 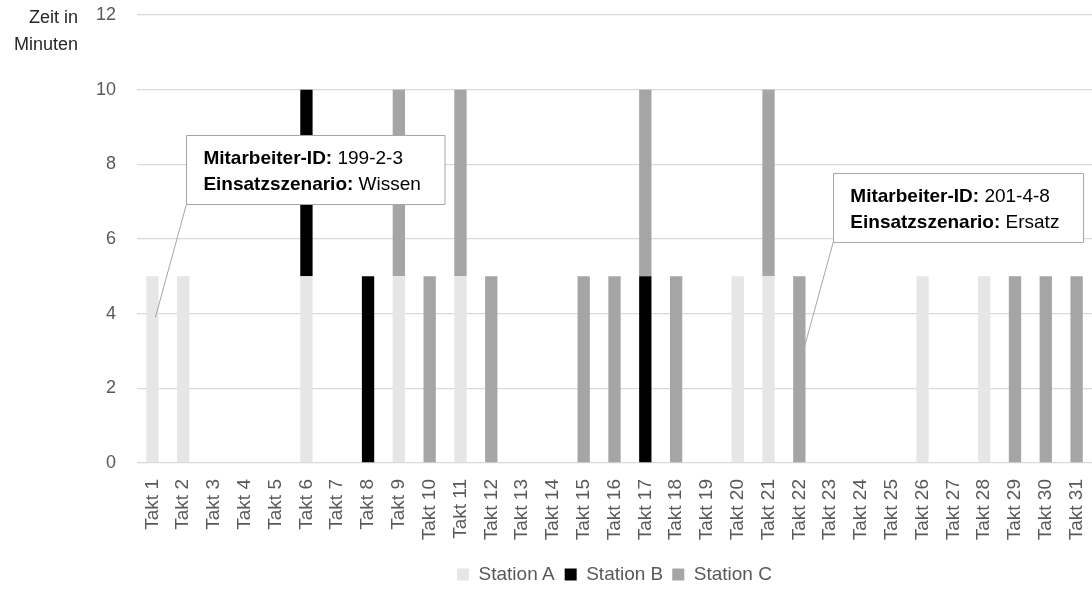 What do you see at coordinates (983, 510) in the screenshot?
I see `x-tick-label: Takt 28` at bounding box center [983, 510].